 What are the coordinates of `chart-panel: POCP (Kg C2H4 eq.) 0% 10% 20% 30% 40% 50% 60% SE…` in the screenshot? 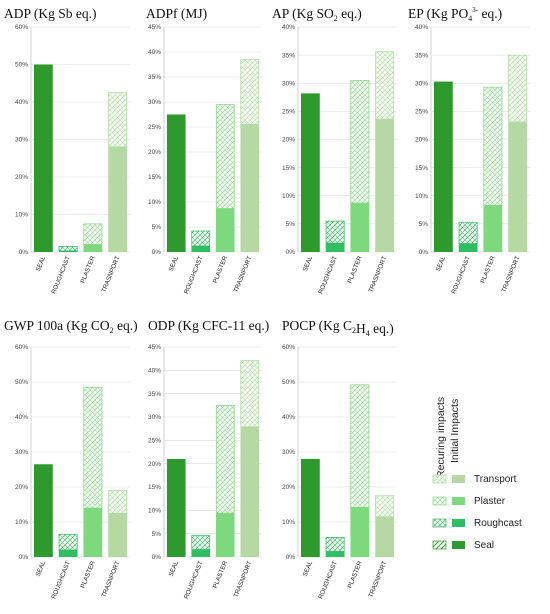 It's located at (339, 459).